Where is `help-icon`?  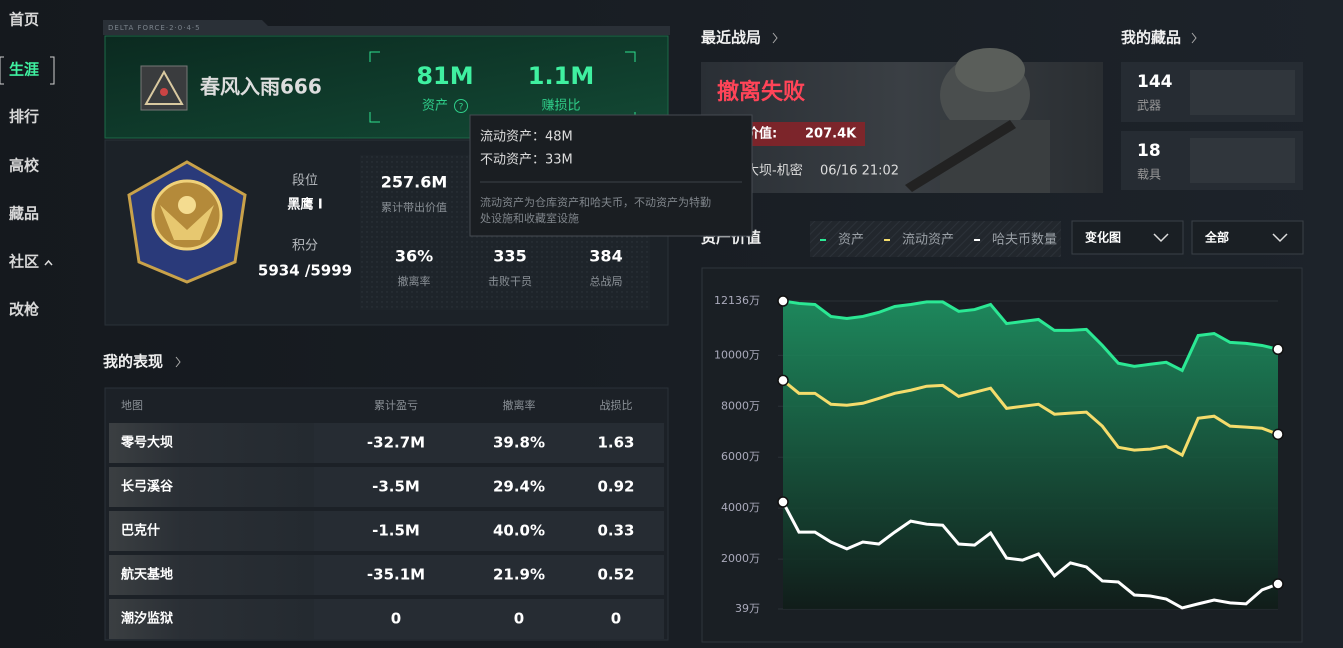
help-icon is located at coordinates (461, 106).